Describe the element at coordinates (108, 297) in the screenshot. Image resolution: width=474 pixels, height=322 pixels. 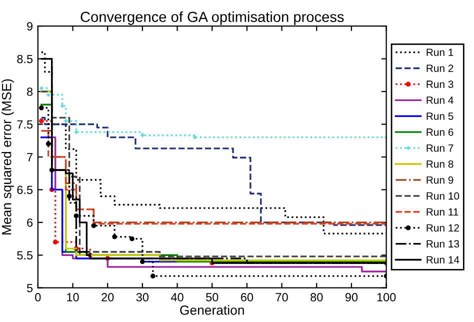
I see `x-tick-label: 20` at that location.